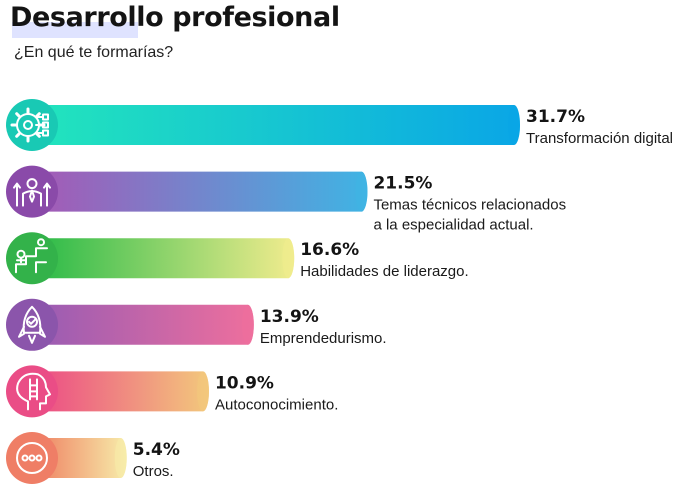 The image size is (699, 497). I want to click on category-label: Transformación digital, so click(599, 138).